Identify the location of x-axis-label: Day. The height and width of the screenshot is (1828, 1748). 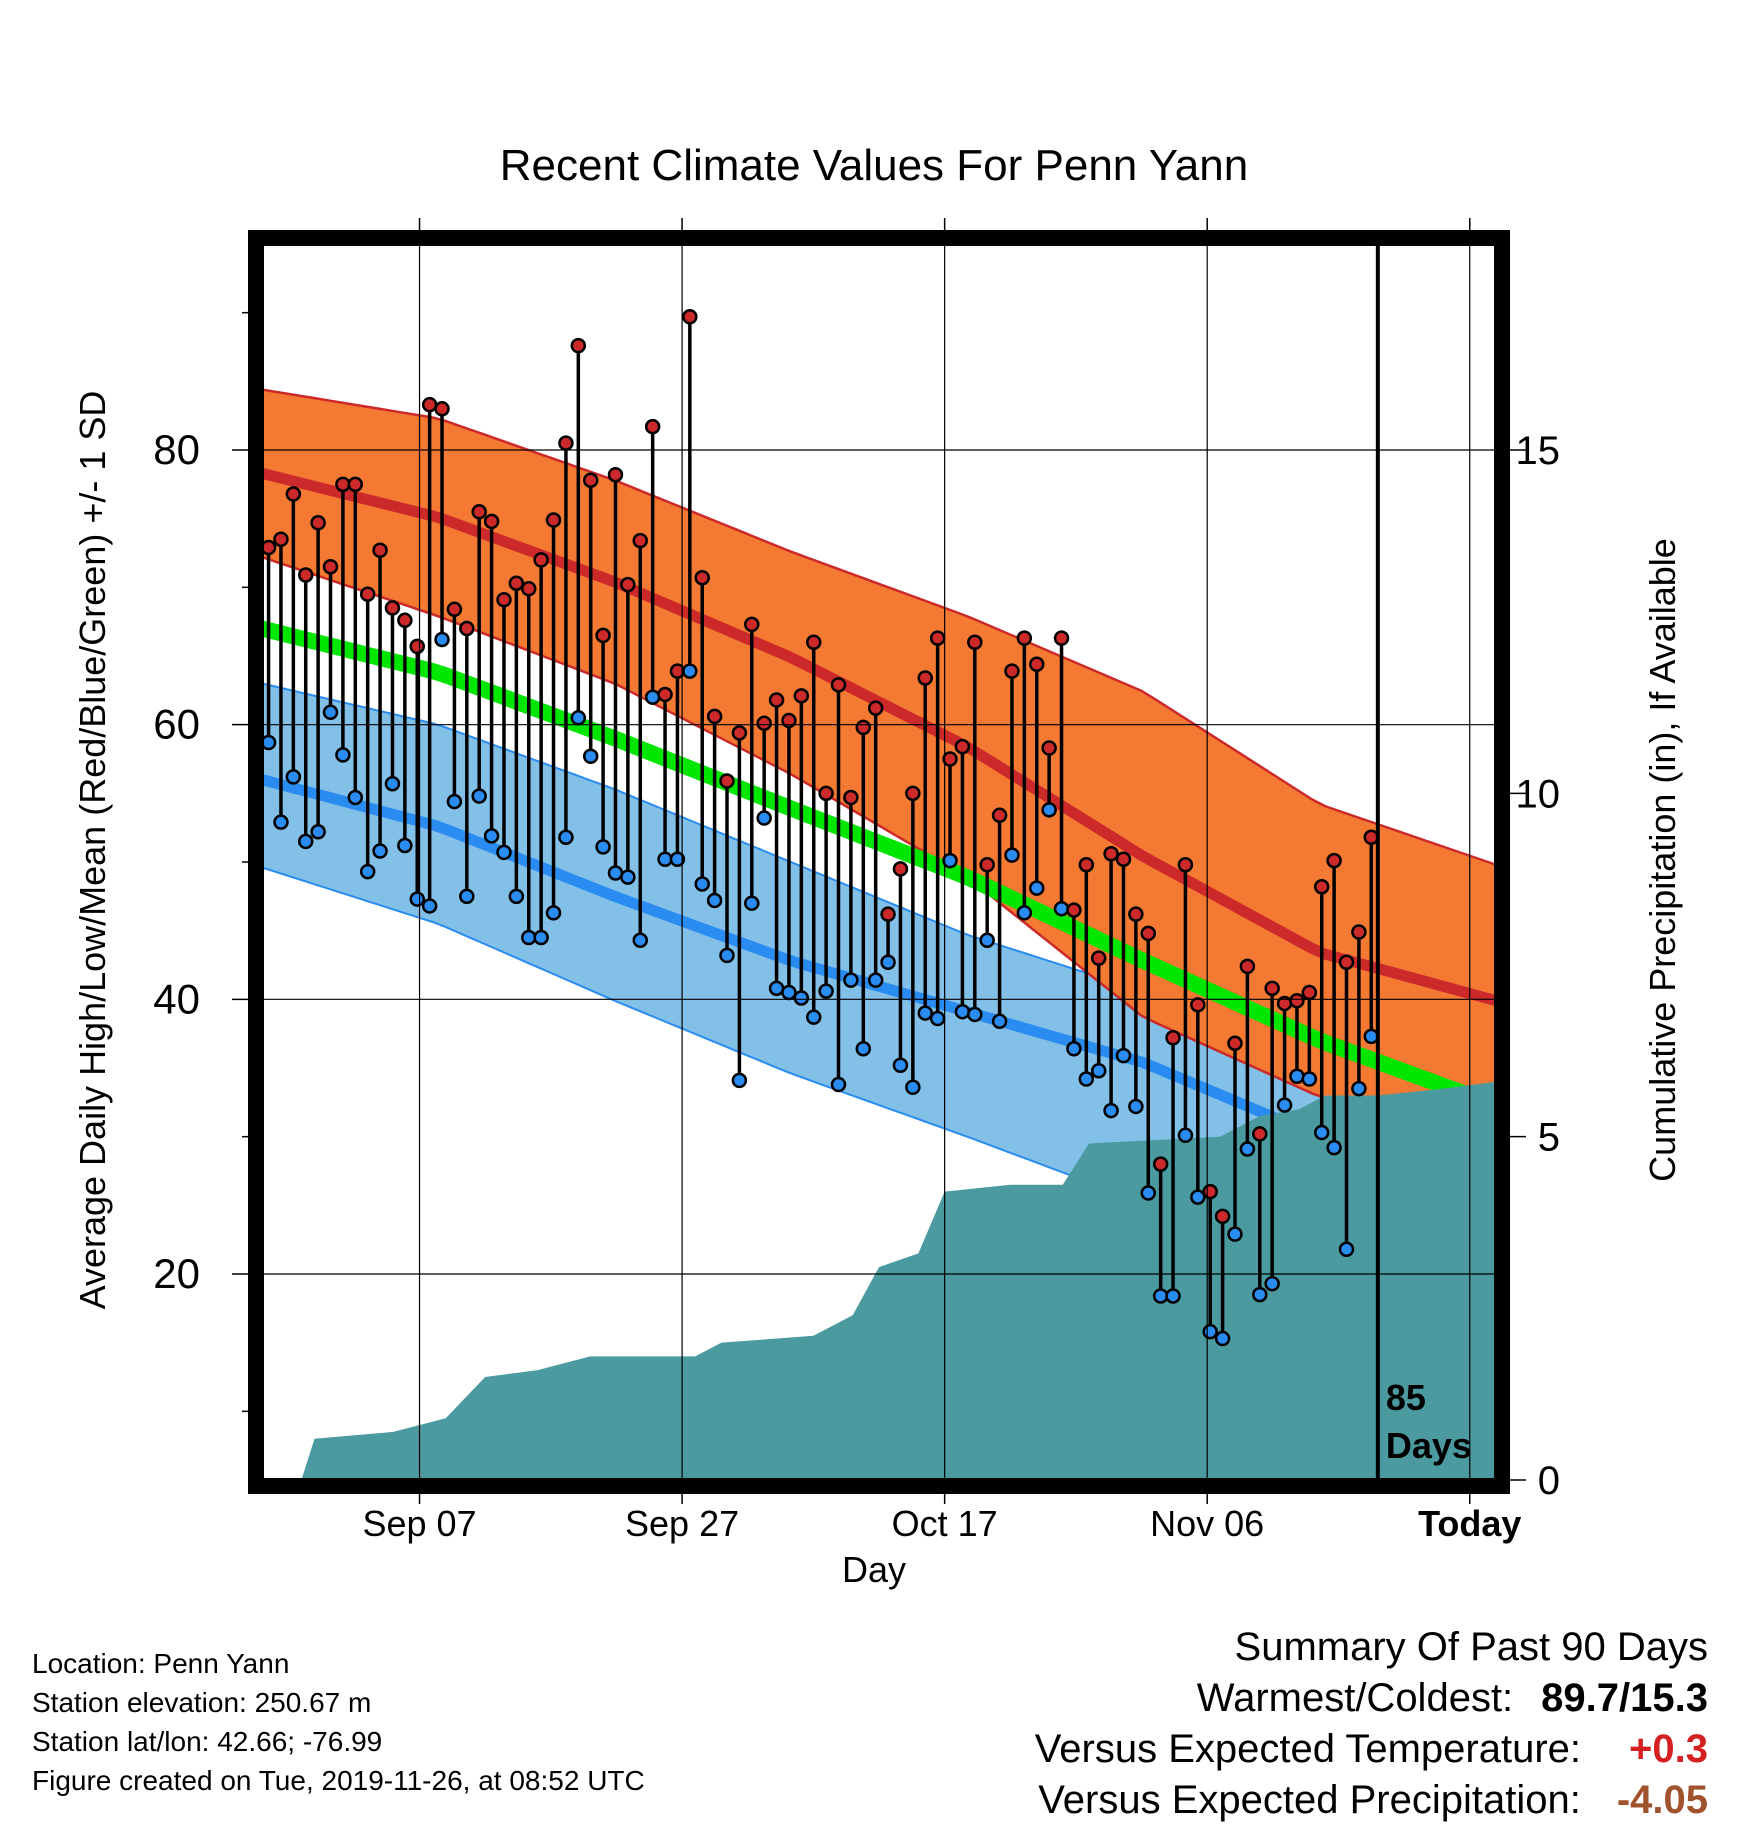
(874, 1569).